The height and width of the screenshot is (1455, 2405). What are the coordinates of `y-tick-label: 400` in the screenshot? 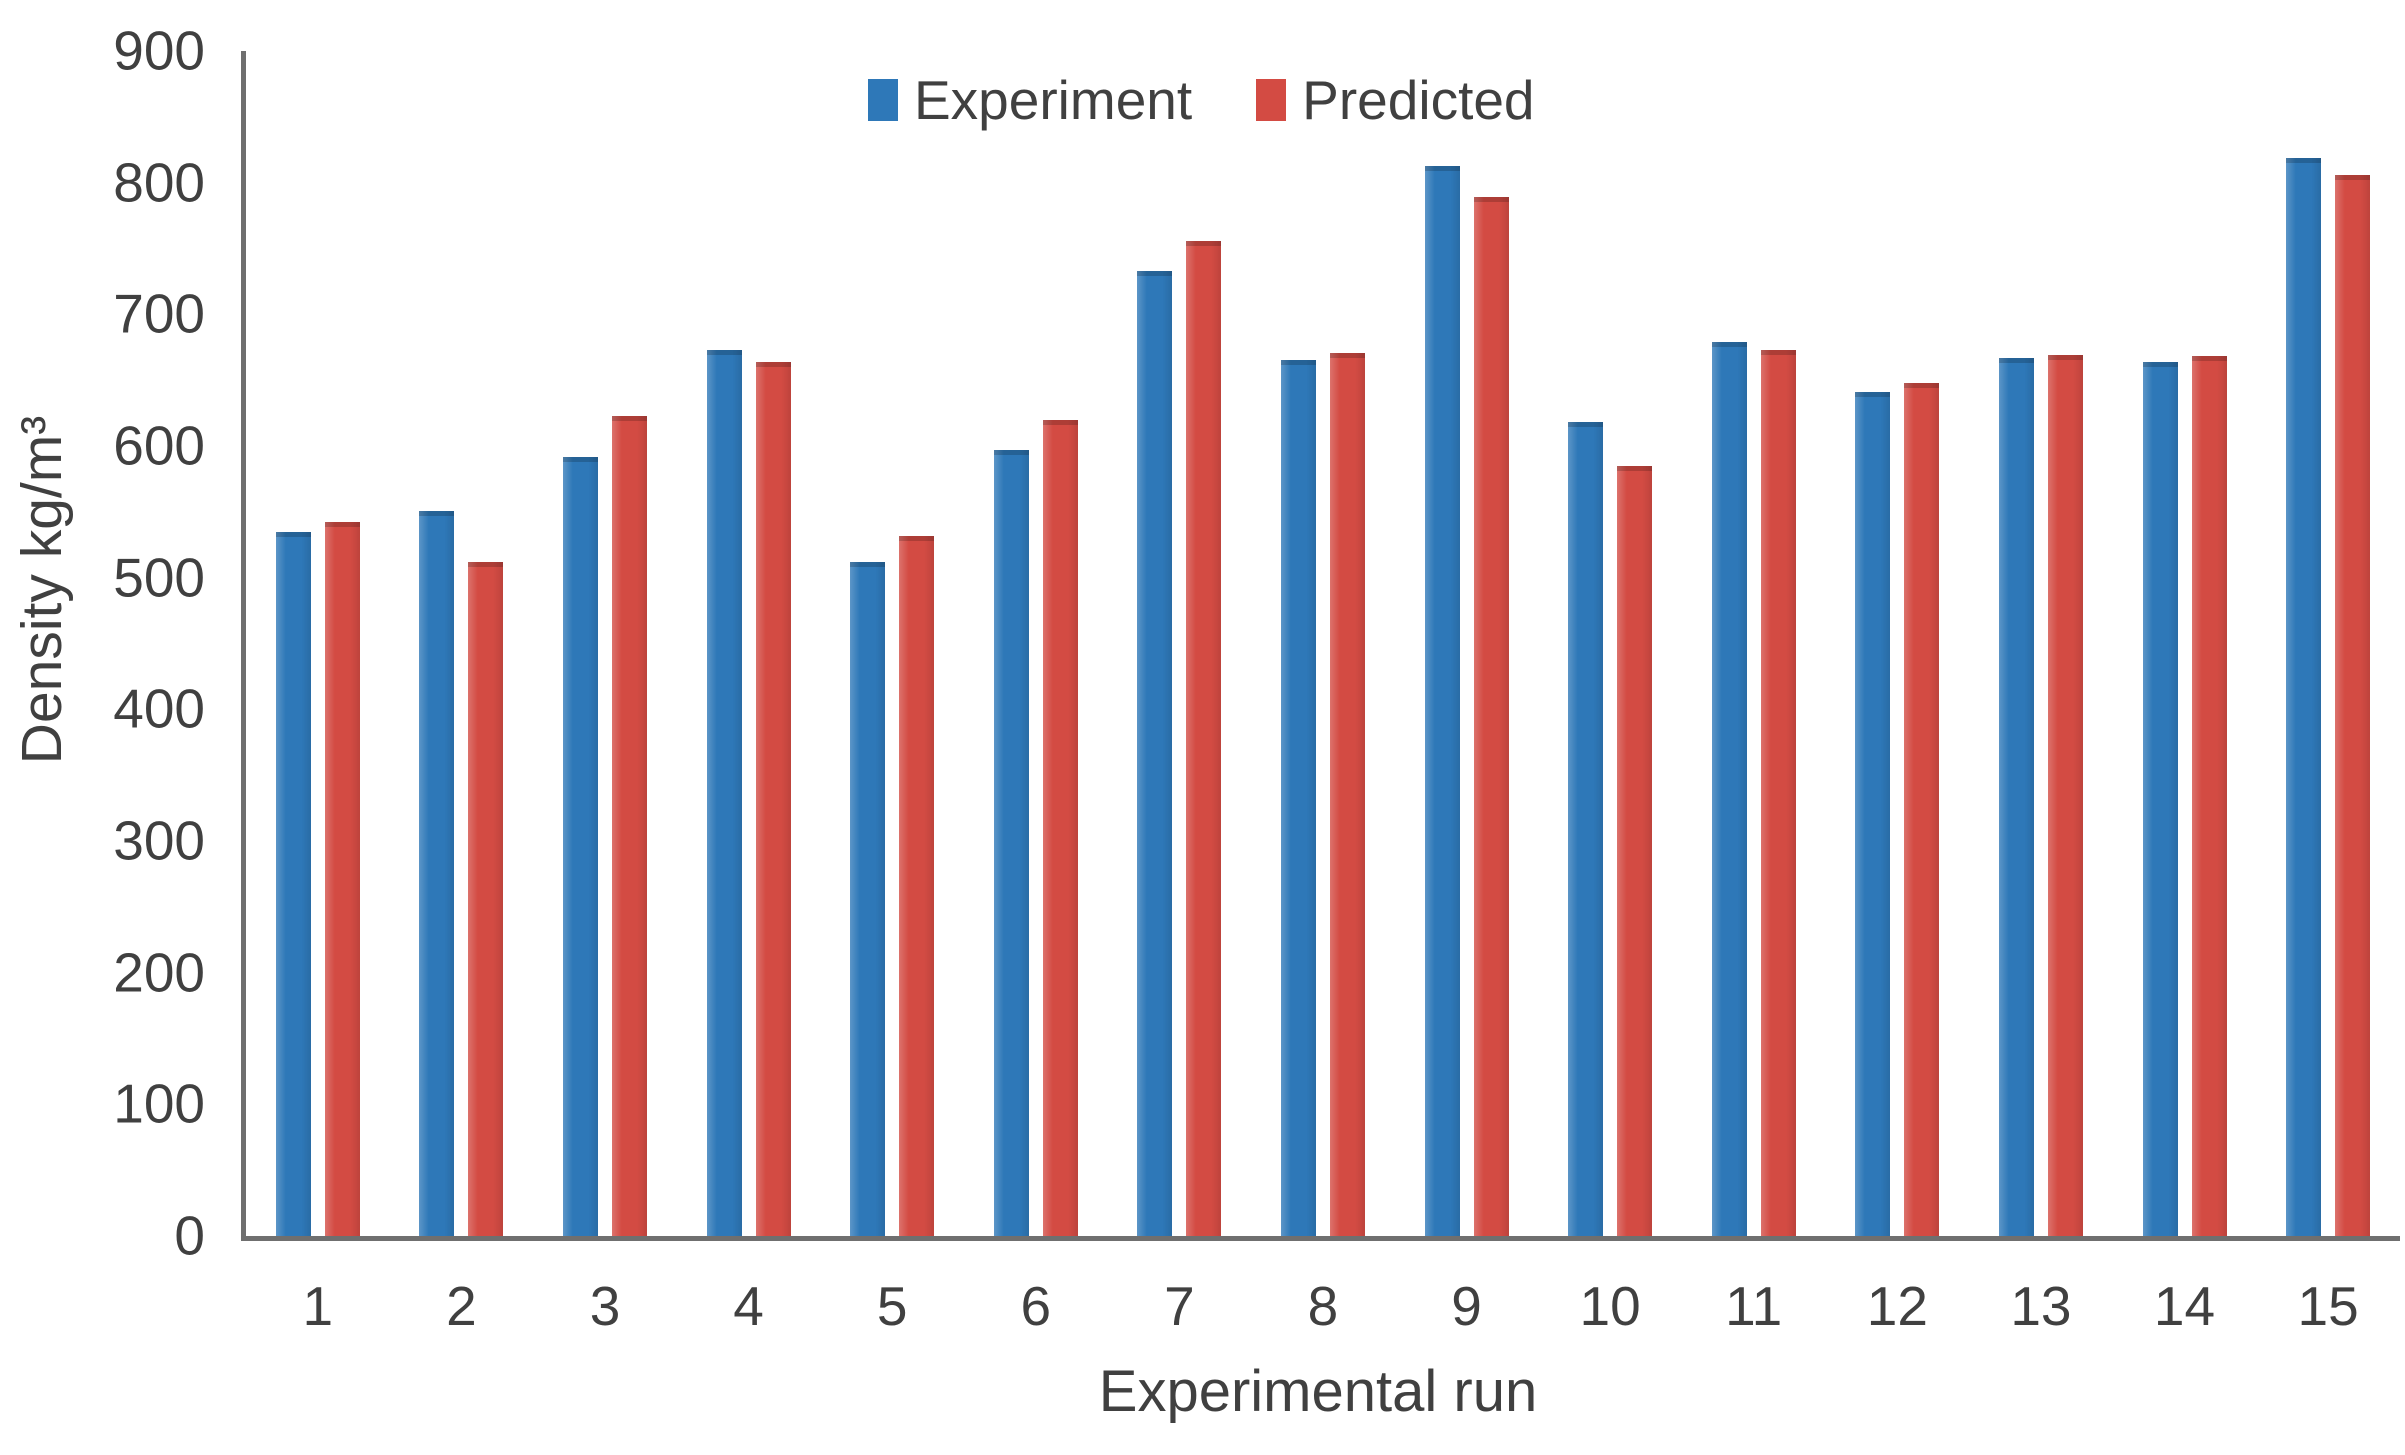 It's located at (159, 708).